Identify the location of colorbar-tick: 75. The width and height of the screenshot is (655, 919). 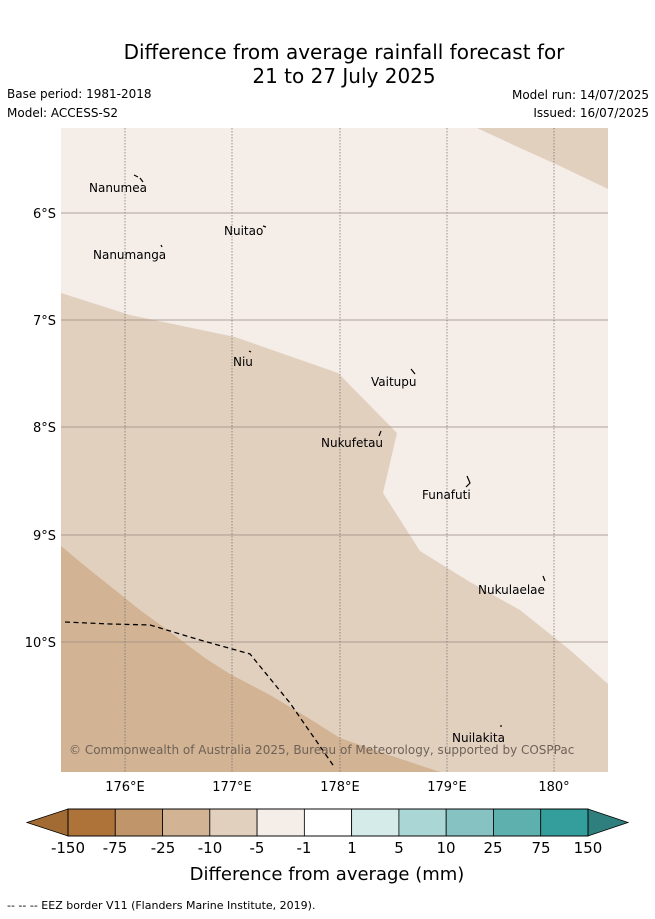
(540, 848).